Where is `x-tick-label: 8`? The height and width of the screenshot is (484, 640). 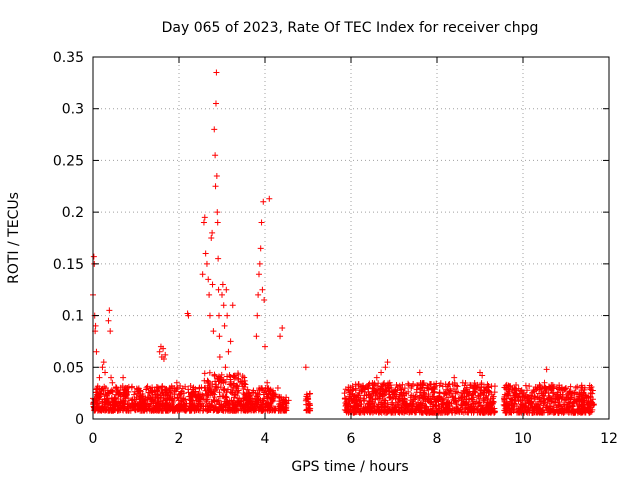 x-tick-label: 8 is located at coordinates (437, 439).